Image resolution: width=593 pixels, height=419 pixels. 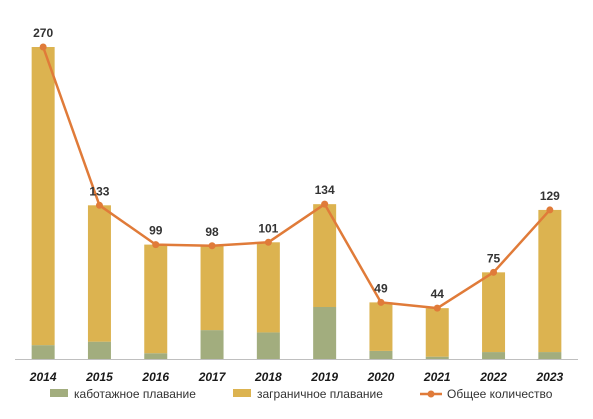 What do you see at coordinates (493, 377) in the screenshot?
I see `x-tick-label-2022: 2022` at bounding box center [493, 377].